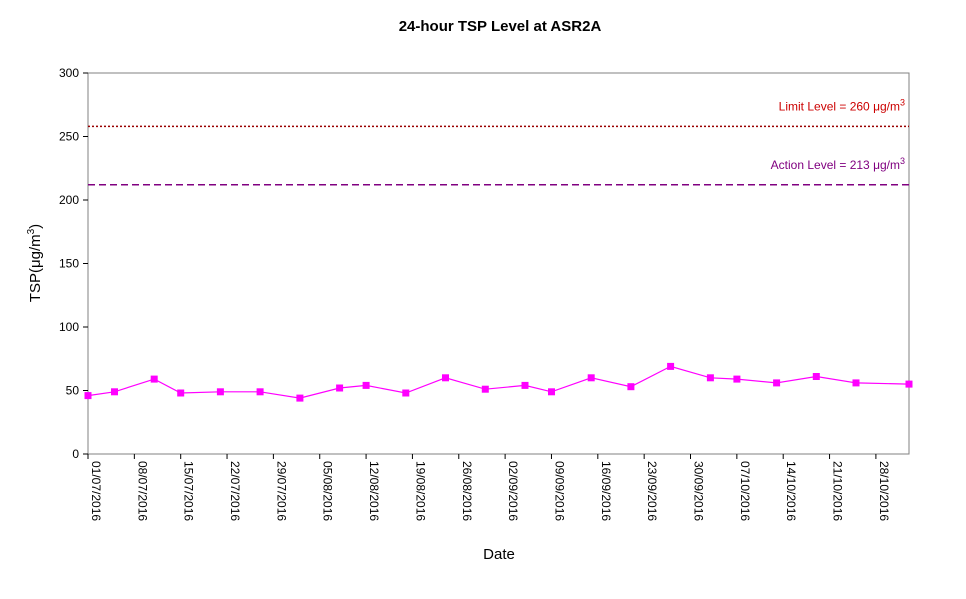  I want to click on x-tick-label: 07/10/2016, so click(745, 491).